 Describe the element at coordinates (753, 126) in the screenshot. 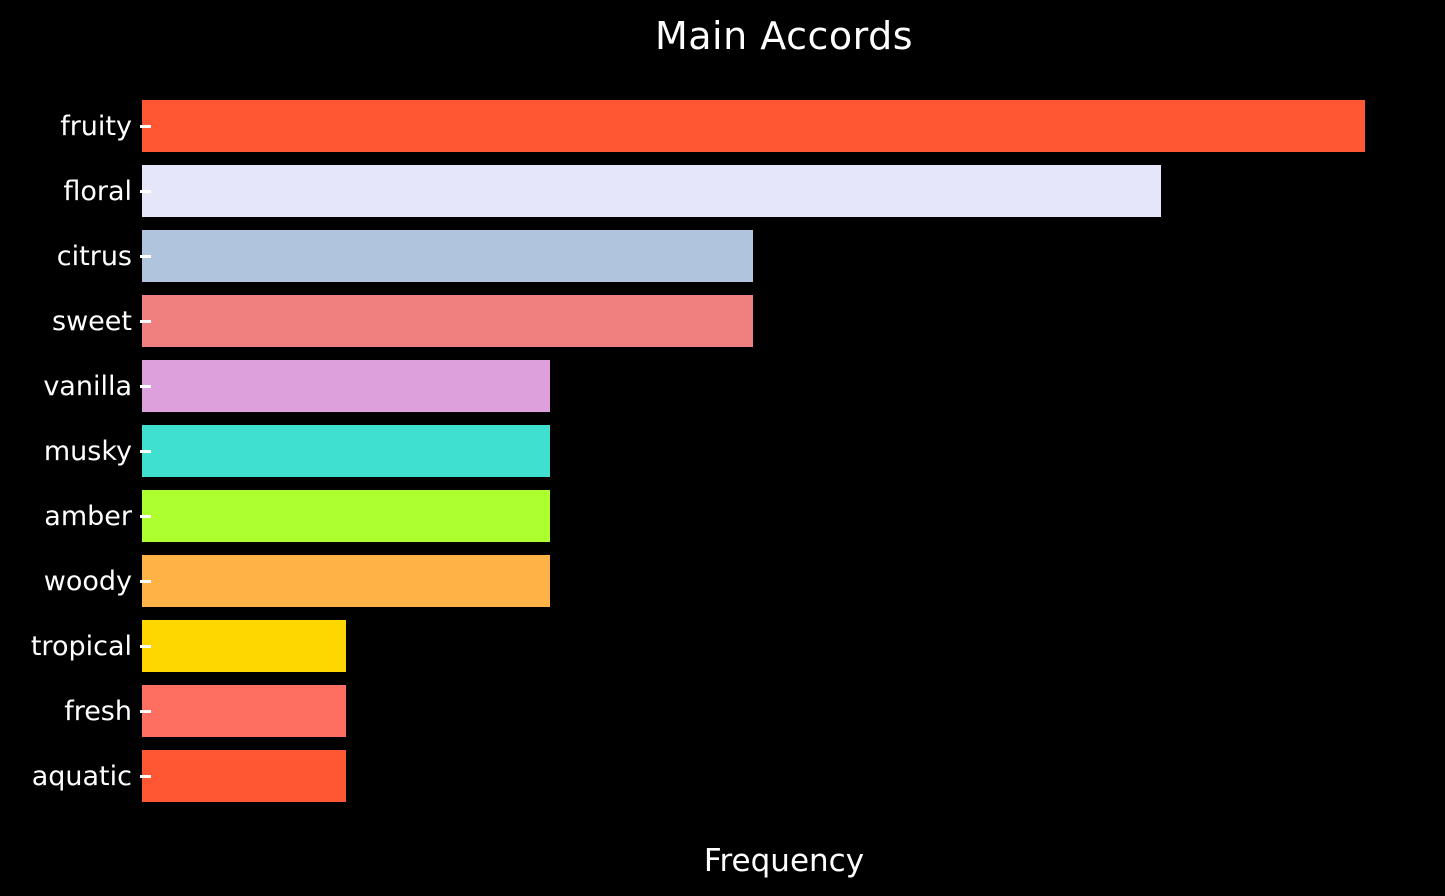

I see `bar-fruity` at that location.